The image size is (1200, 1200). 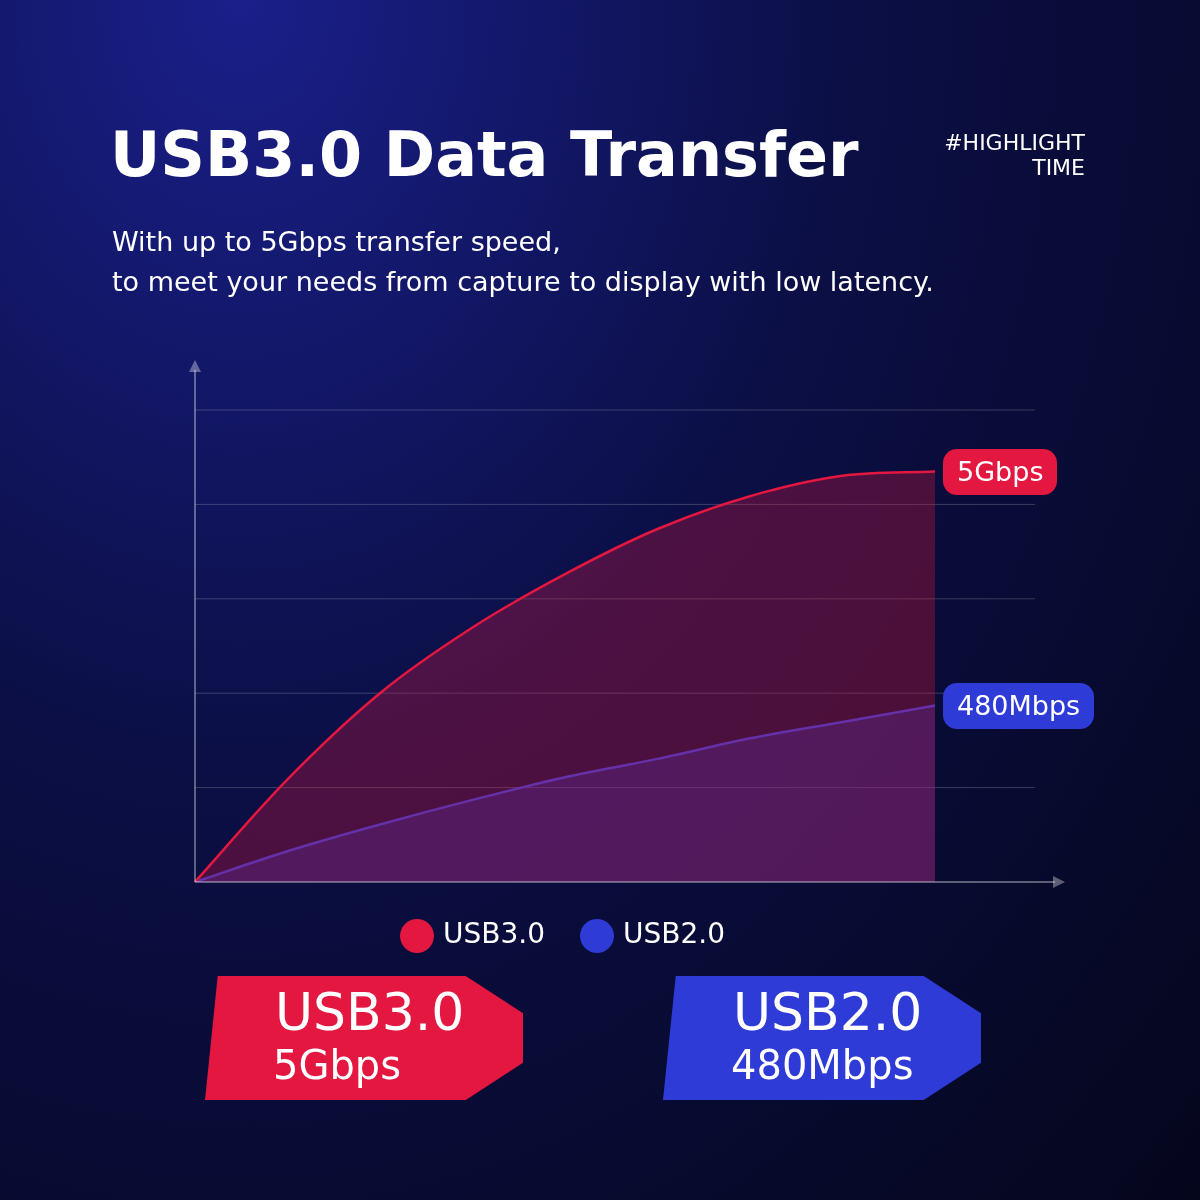 I want to click on annotation: 480Mbps, so click(x=1019, y=705).